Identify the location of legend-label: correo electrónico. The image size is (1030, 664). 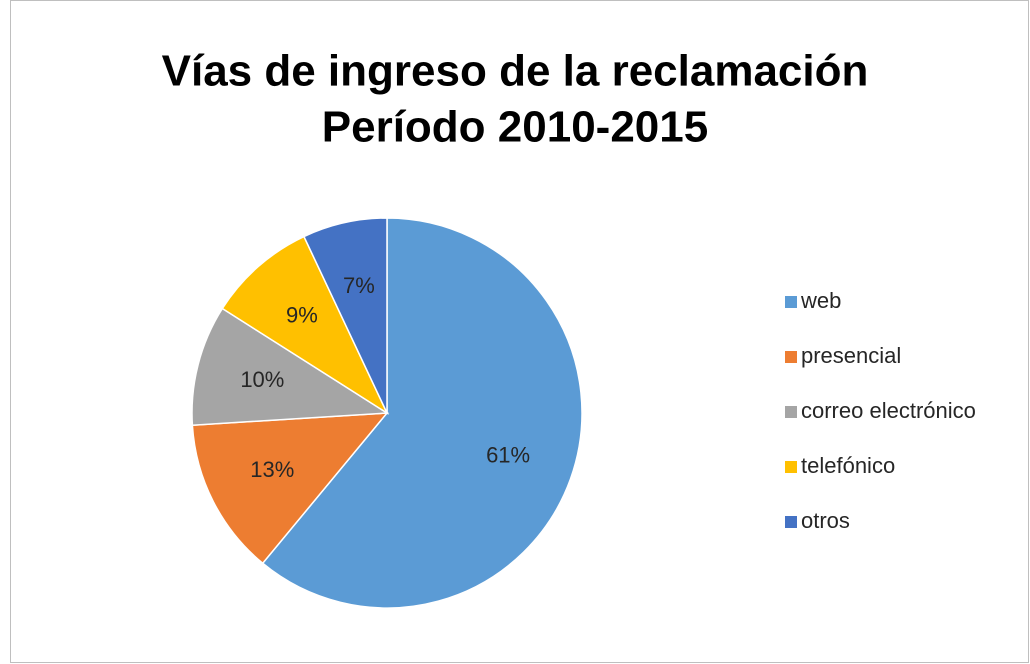
(888, 410).